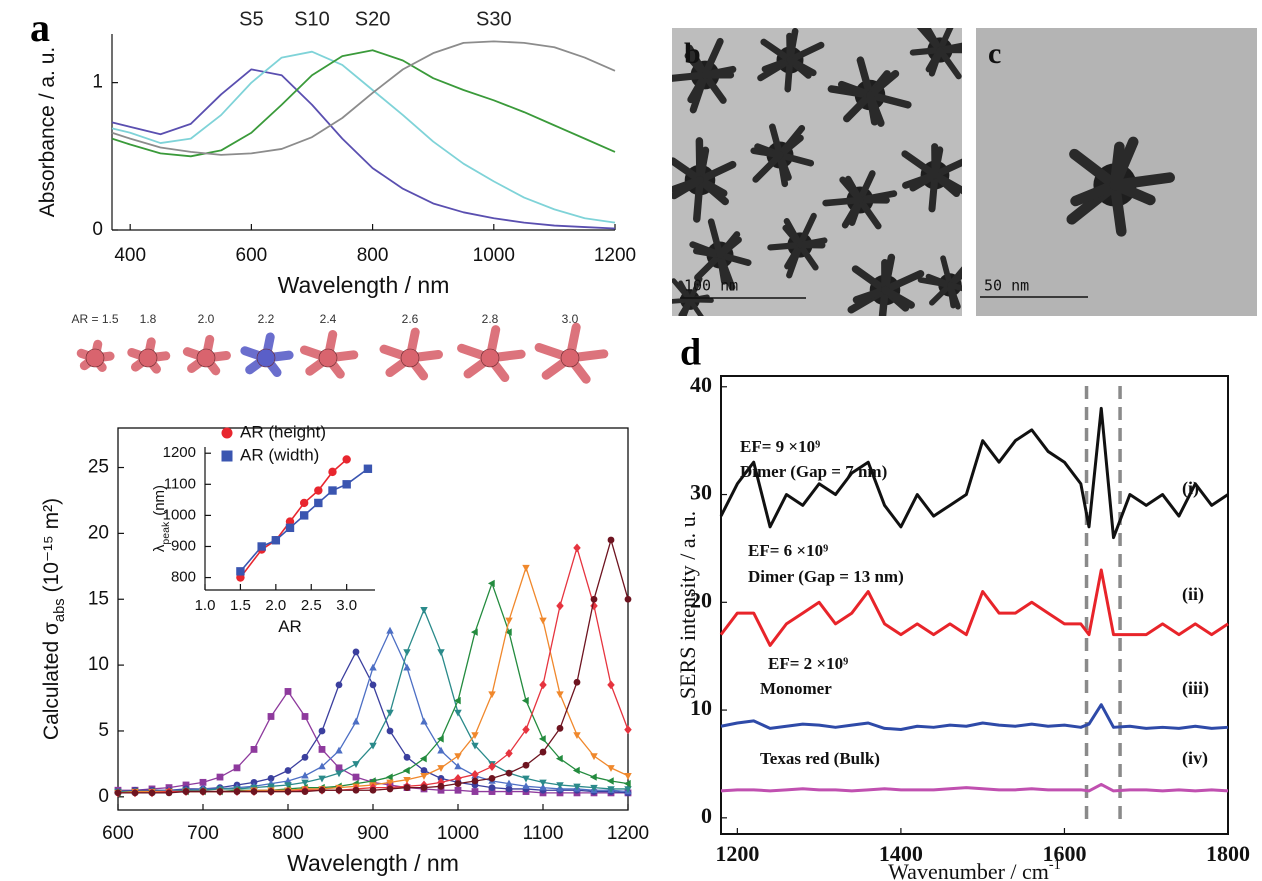 This screenshot has height=881, width=1262. Describe the element at coordinates (813, 471) in the screenshot. I see `annotation: Dimer (Gap = 7 nm)` at that location.